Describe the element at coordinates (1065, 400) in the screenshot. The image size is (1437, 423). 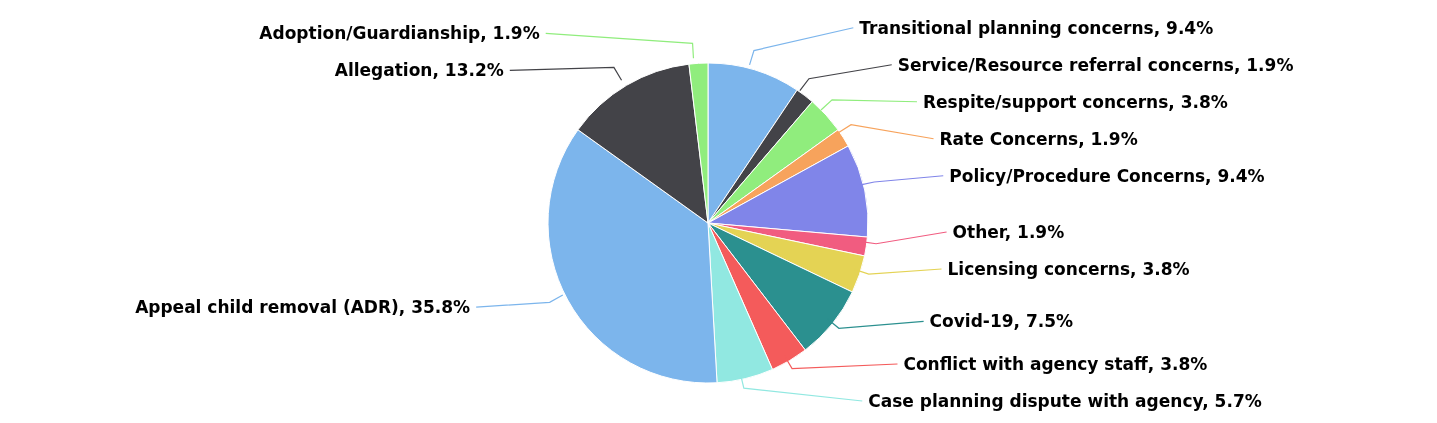
I see `slice-label: Case planning dispute with agency, 5.7%` at that location.